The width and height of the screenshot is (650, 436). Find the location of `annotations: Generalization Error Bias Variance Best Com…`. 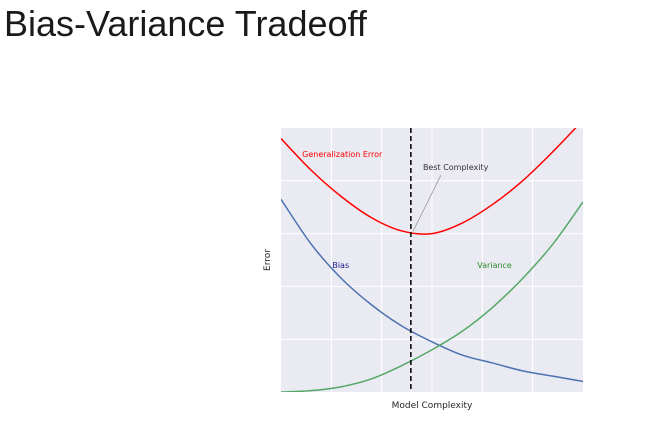

annotations: Generalization Error Bias Variance Best Com… is located at coordinates (407, 210).